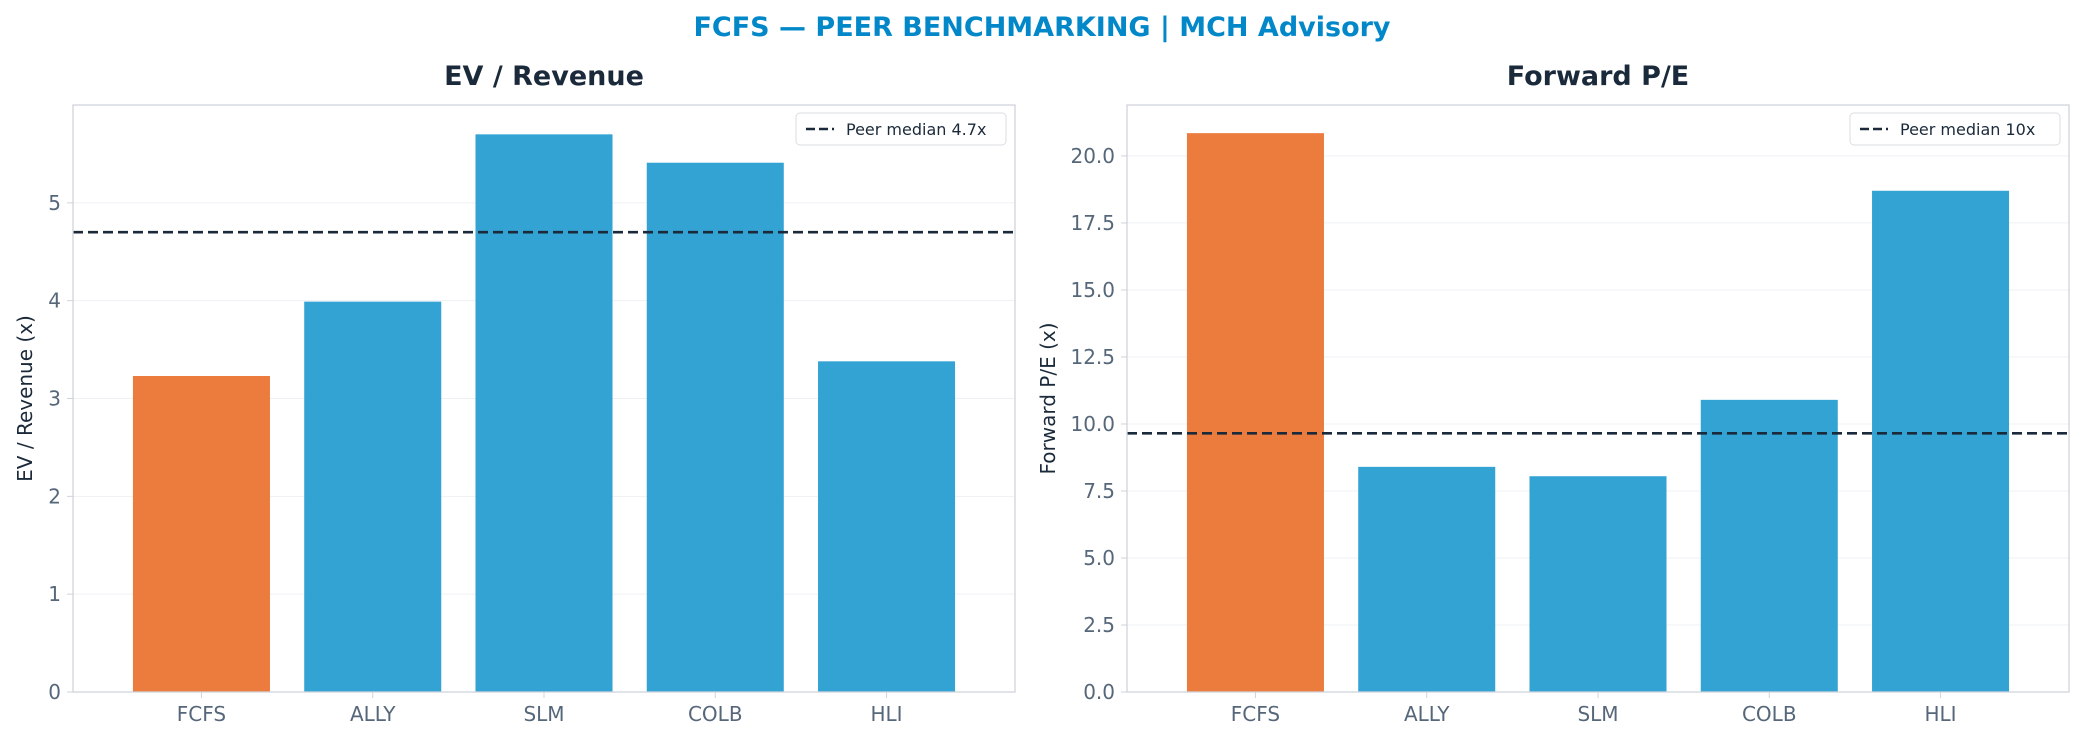 This screenshot has width=2084, height=742. Describe the element at coordinates (1092, 156) in the screenshot. I see `y-tick-label: 20.0` at that location.